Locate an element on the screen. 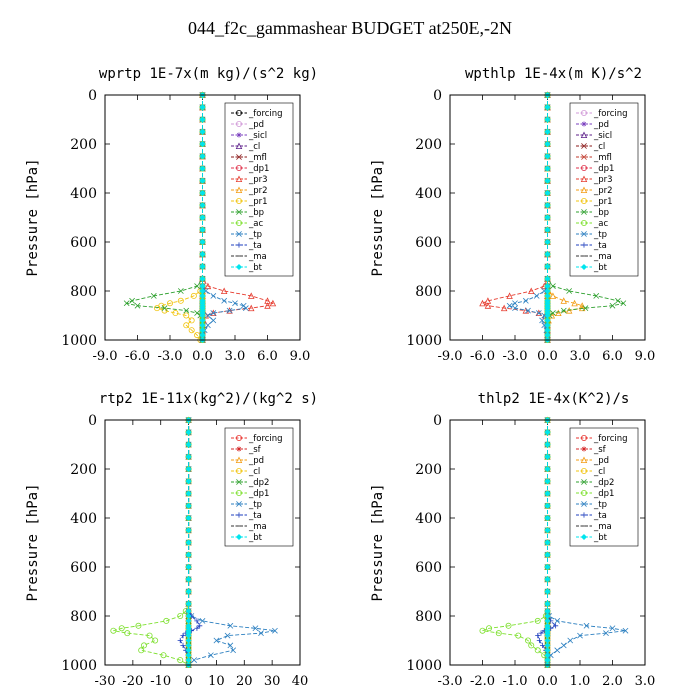  legend-label: _pr2 is located at coordinates (258, 191).